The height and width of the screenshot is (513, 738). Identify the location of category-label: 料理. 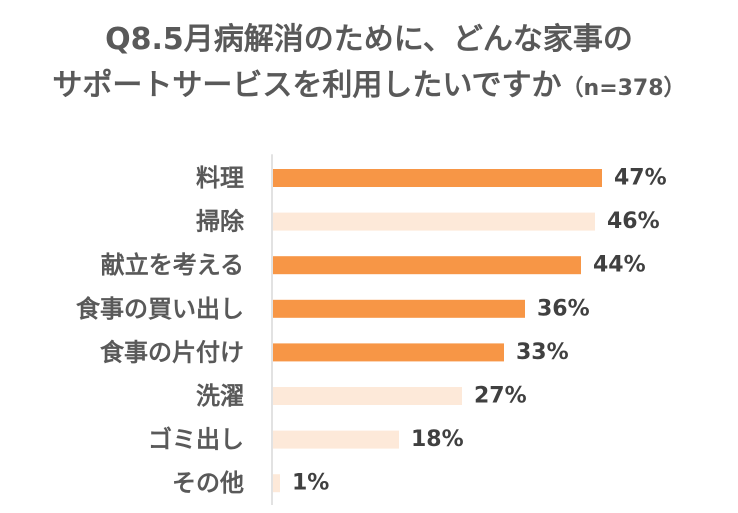
(220, 178).